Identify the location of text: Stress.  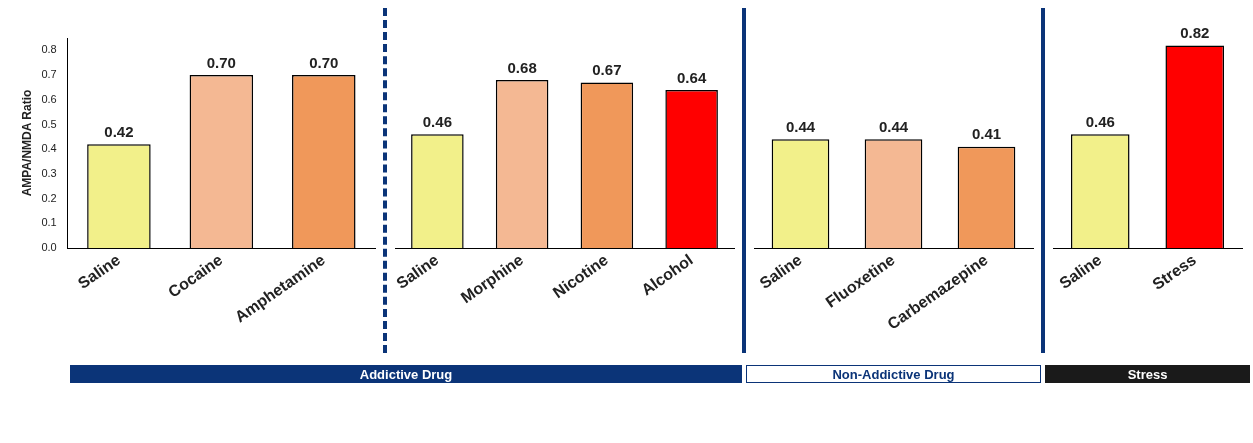
(1147, 374).